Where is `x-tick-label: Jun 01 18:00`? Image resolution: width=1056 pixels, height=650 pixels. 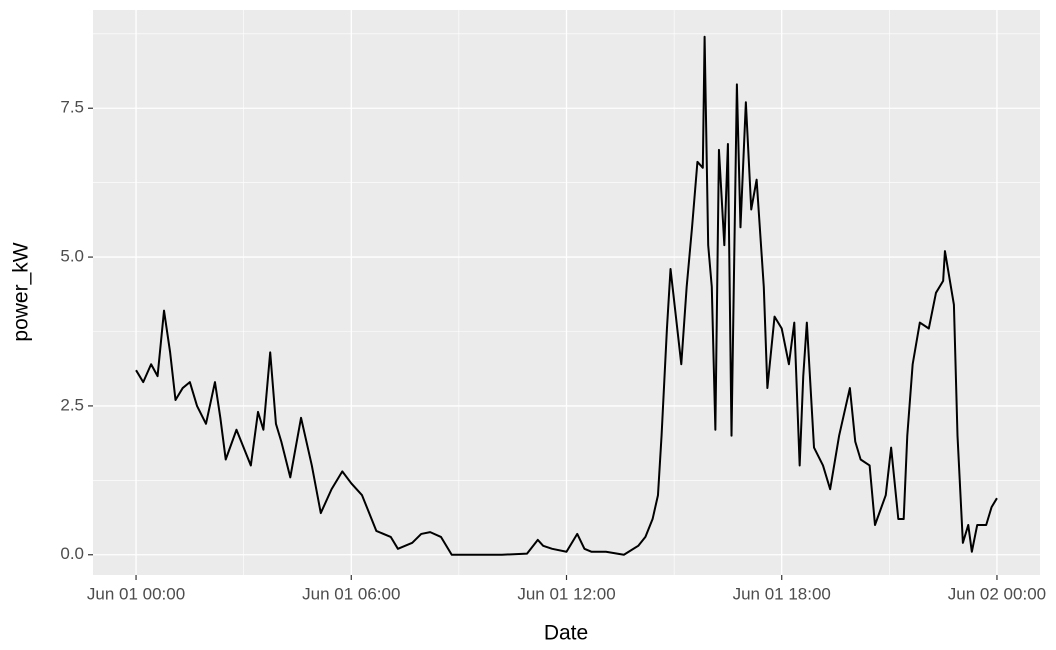 x-tick-label: Jun 01 18:00 is located at coordinates (782, 593).